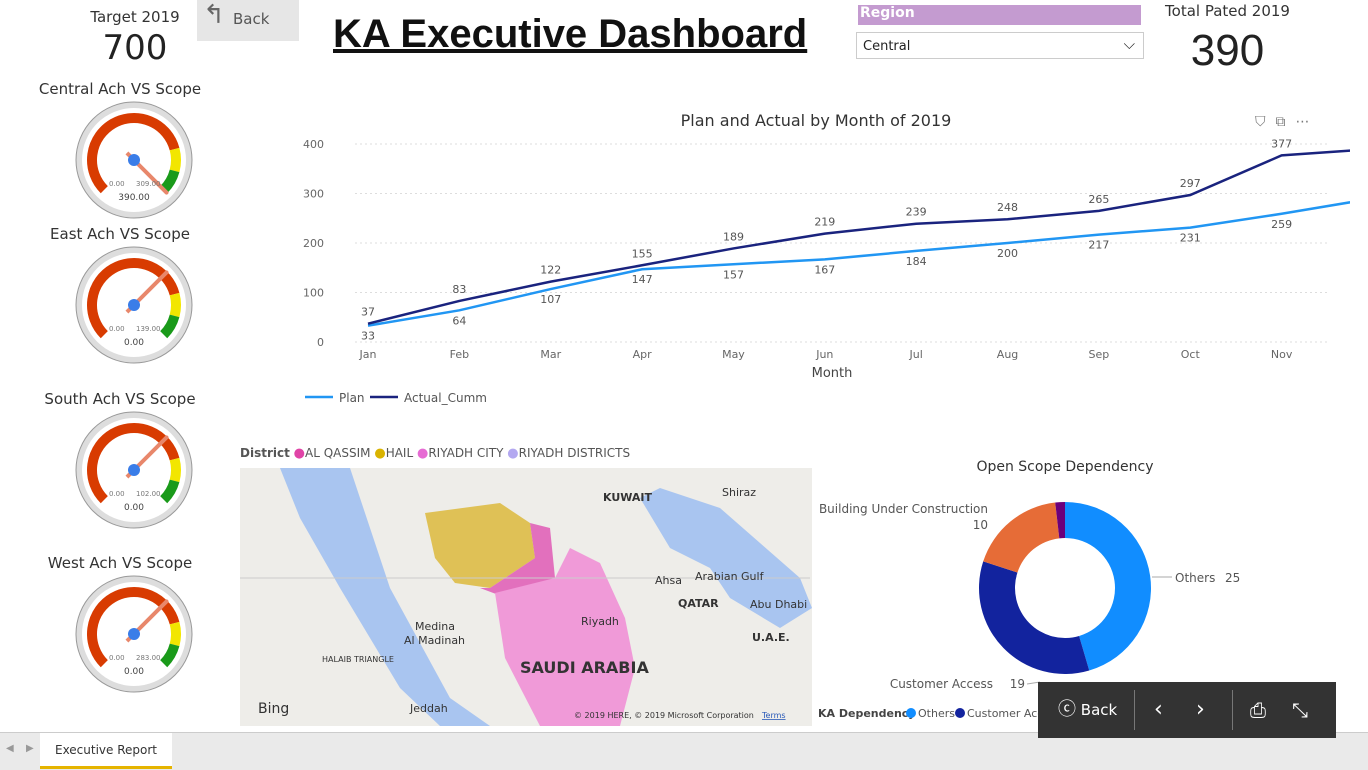 The image size is (1368, 770). What do you see at coordinates (459, 289) in the screenshot?
I see `data-label: 83` at bounding box center [459, 289].